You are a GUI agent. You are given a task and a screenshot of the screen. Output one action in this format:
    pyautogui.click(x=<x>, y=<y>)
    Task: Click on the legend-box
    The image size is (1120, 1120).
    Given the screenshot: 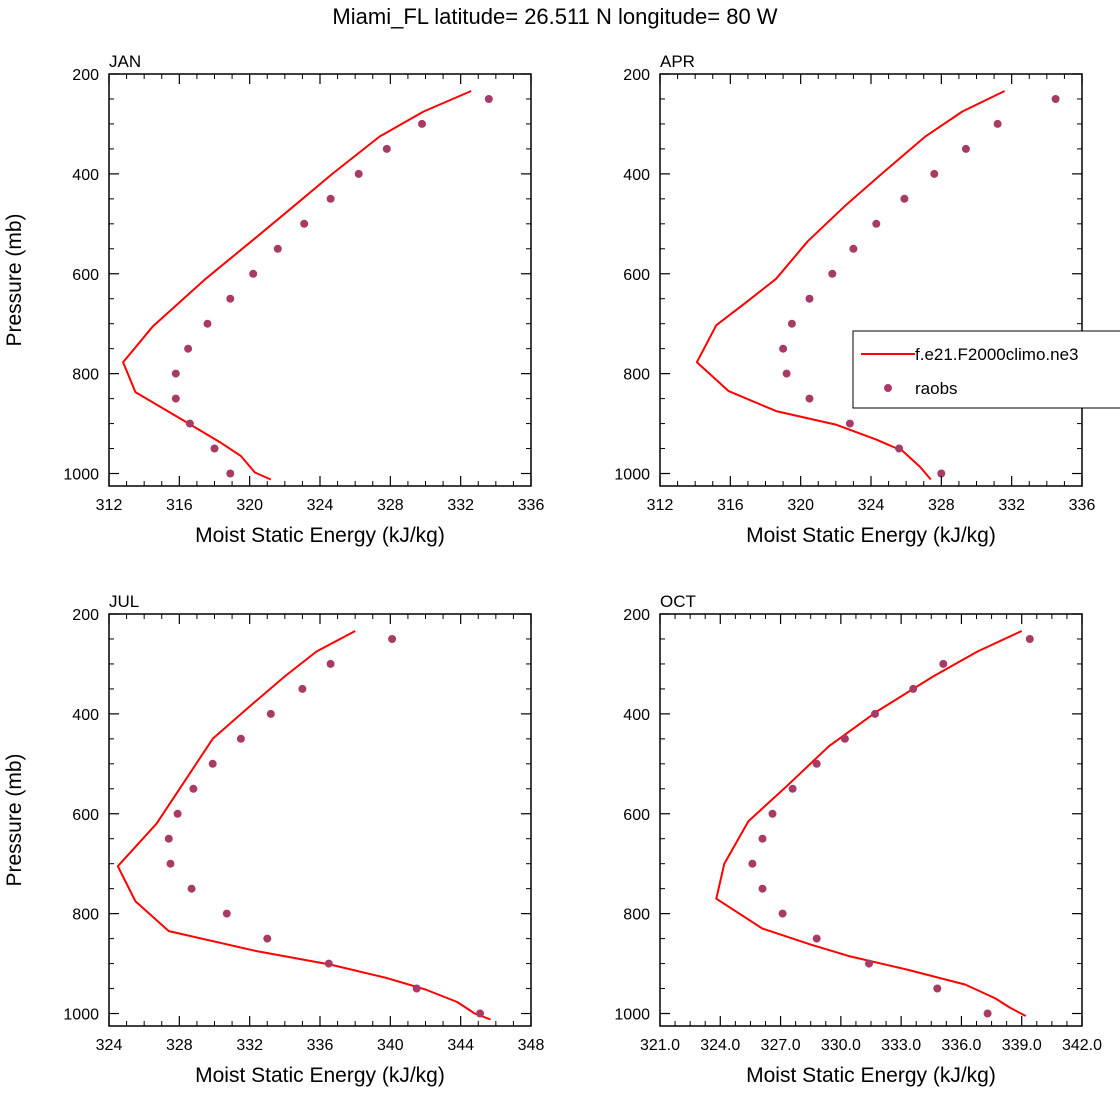 What is the action you would take?
    pyautogui.click(x=986, y=369)
    